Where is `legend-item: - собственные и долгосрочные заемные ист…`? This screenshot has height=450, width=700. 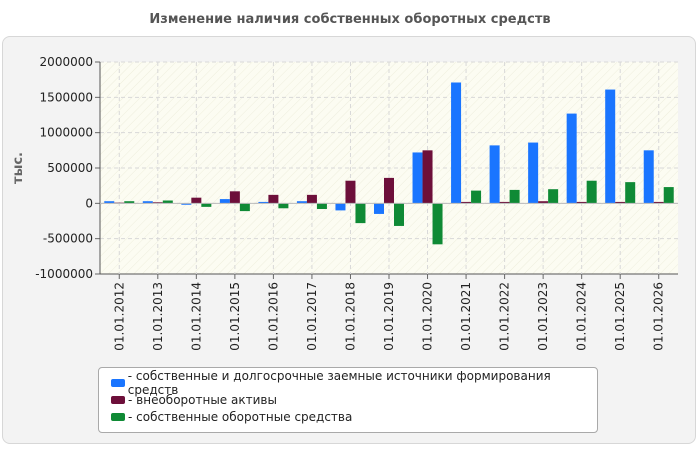
legend-item: - собственные и долгосрочные заемные ист… is located at coordinates (354, 383).